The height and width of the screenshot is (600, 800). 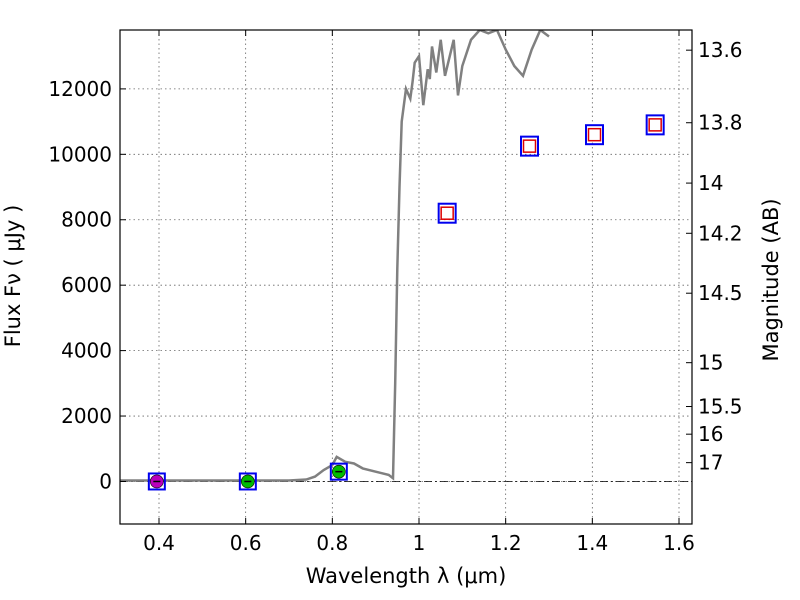 What do you see at coordinates (86, 220) in the screenshot?
I see `y-tick-label: 8000` at bounding box center [86, 220].